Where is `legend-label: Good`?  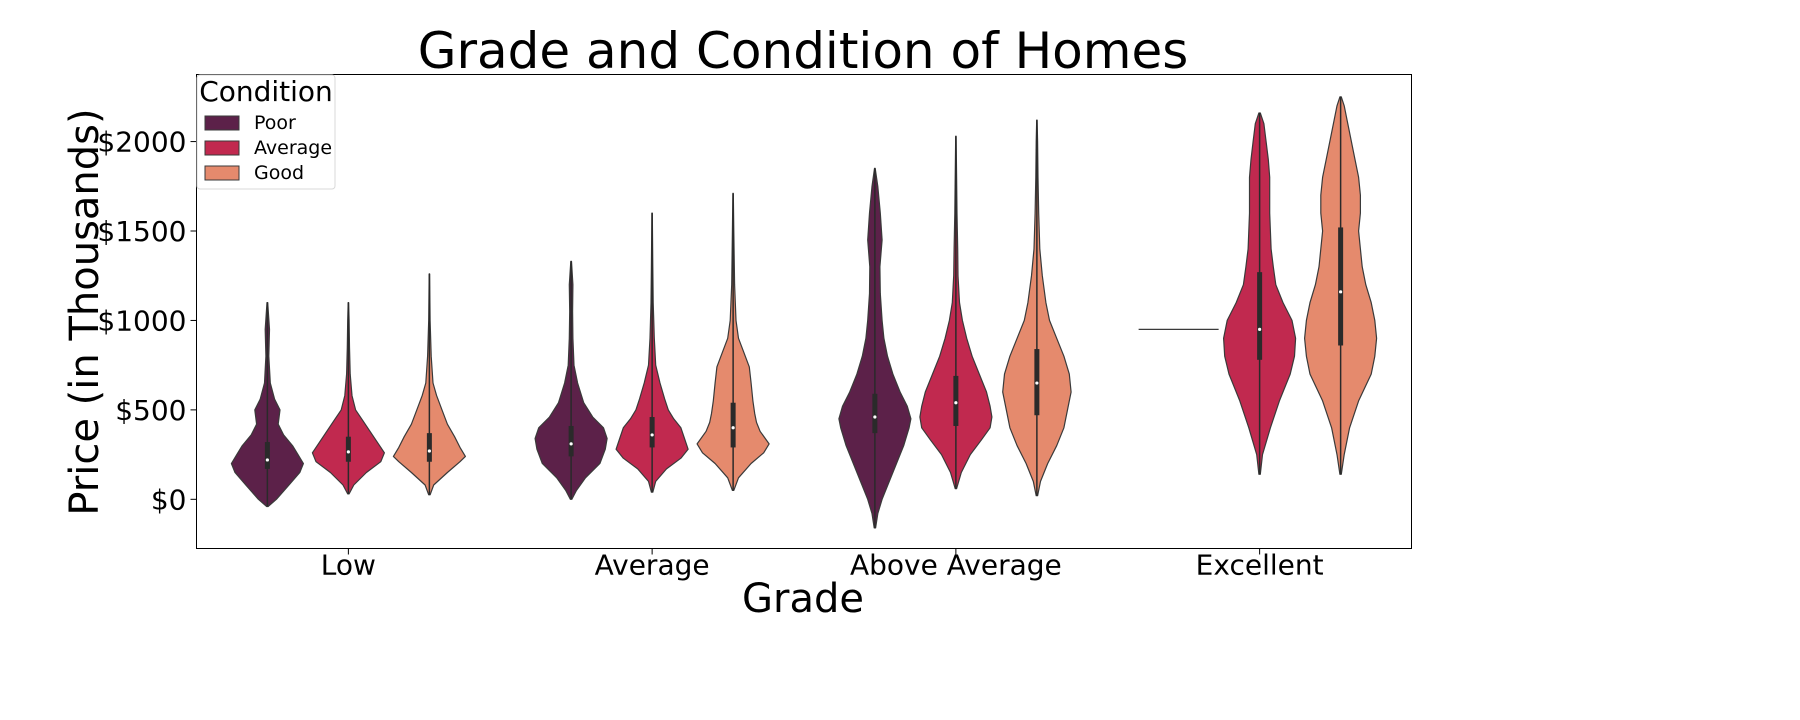 legend-label: Good is located at coordinates (279, 173).